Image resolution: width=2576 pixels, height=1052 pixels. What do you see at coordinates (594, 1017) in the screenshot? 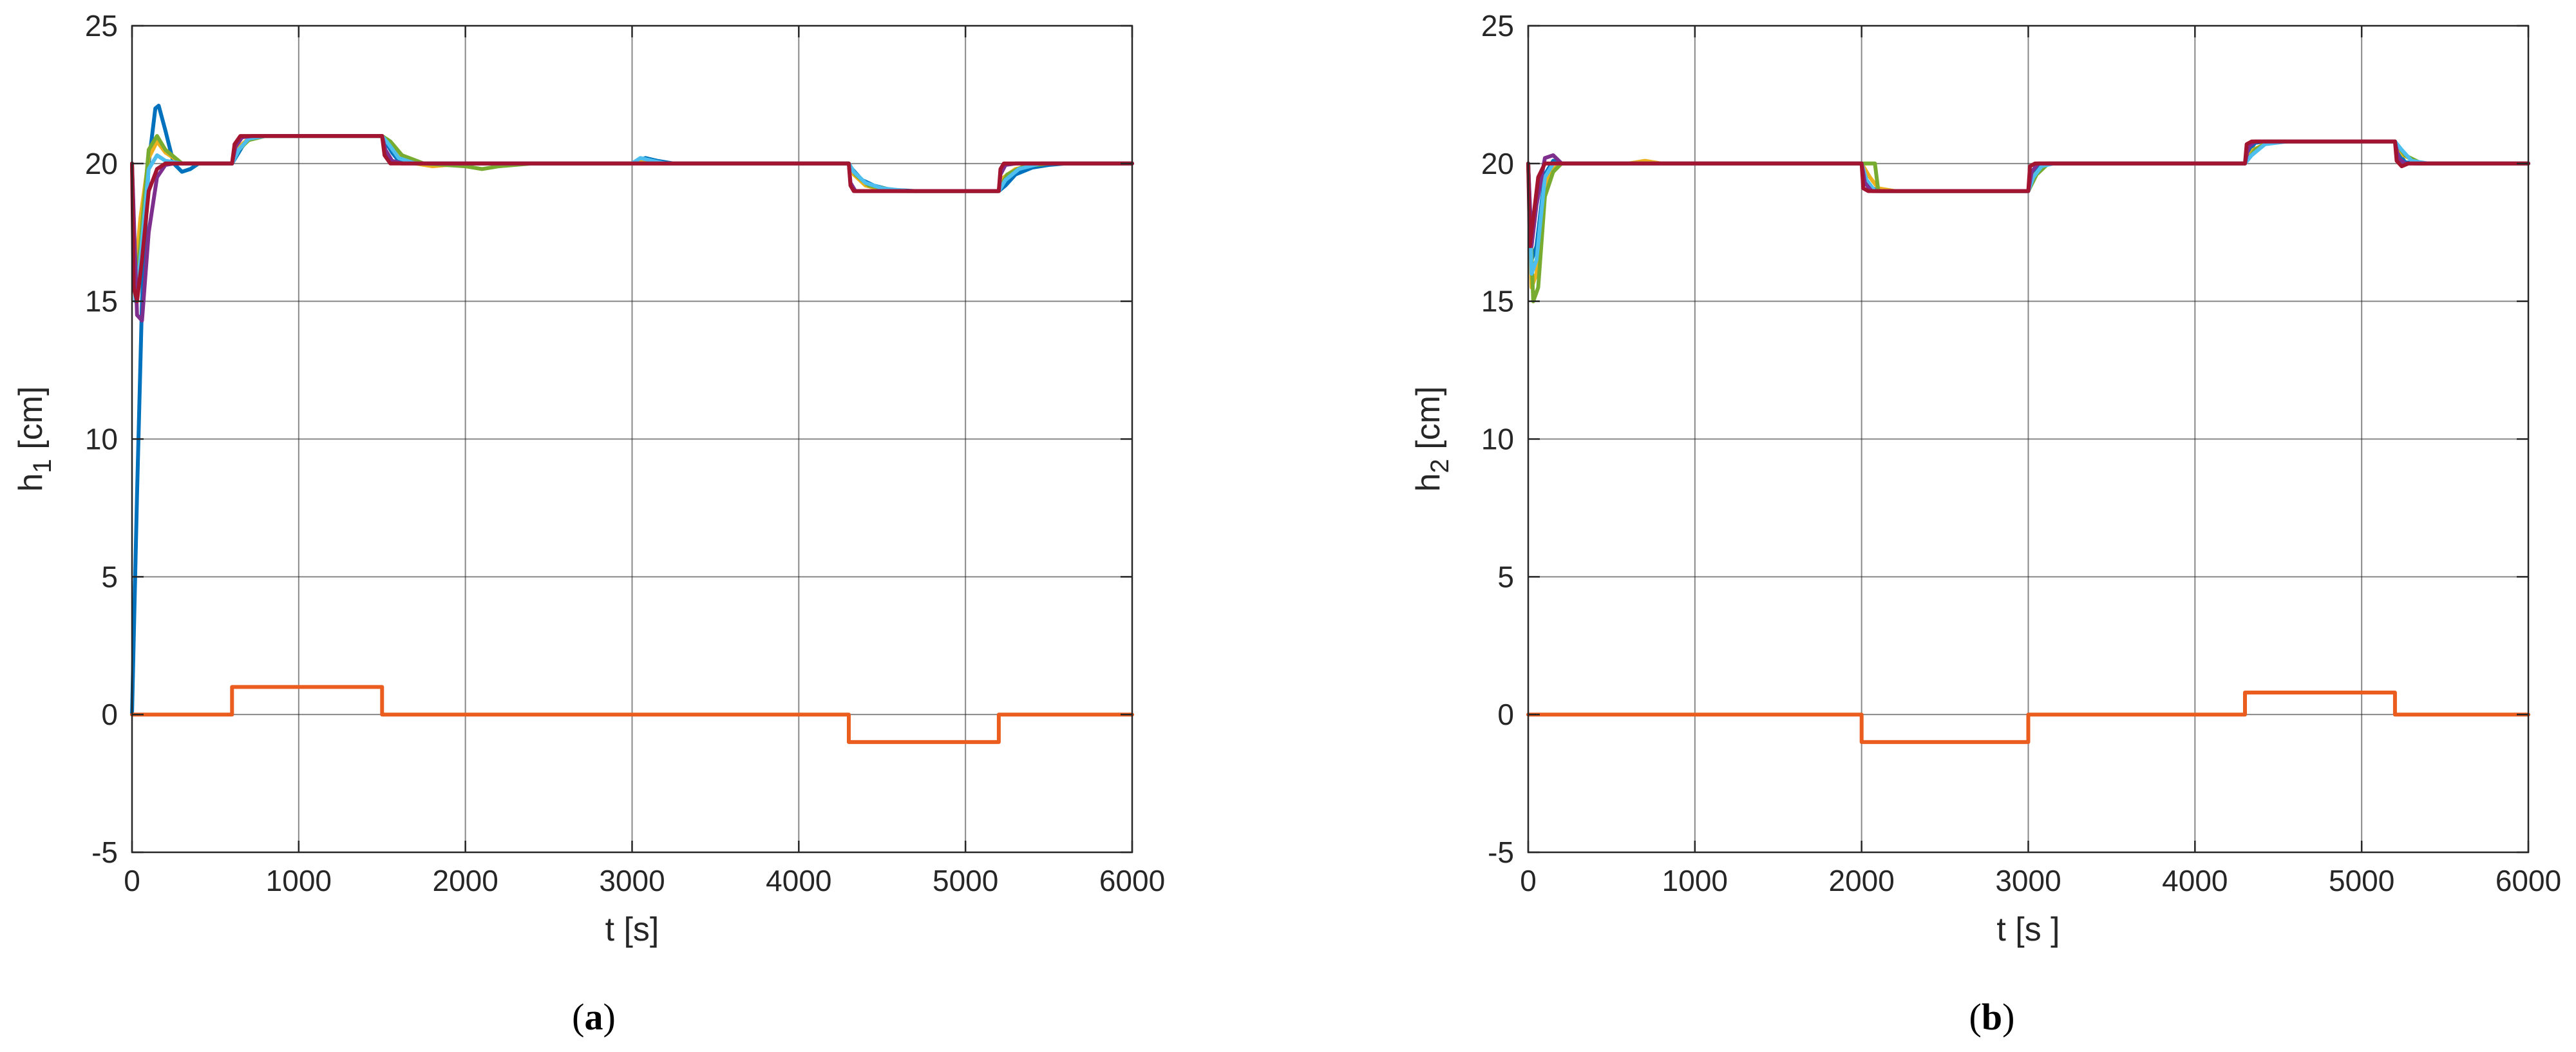
I see `panel-caption: (a)` at bounding box center [594, 1017].